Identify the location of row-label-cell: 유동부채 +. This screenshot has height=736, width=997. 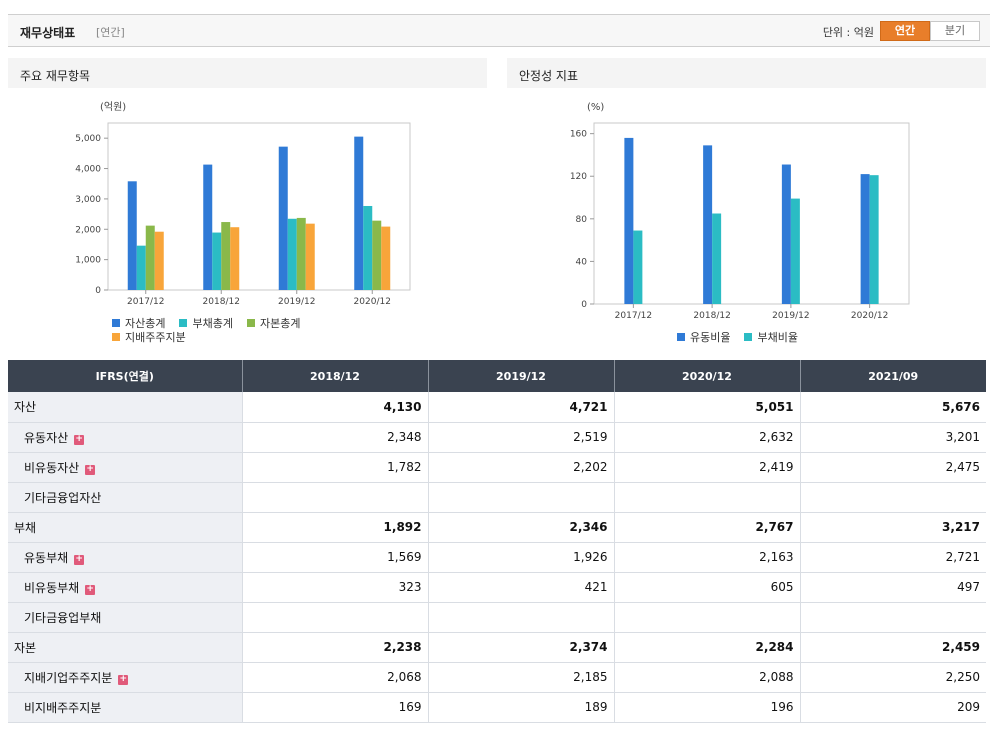
(125, 557).